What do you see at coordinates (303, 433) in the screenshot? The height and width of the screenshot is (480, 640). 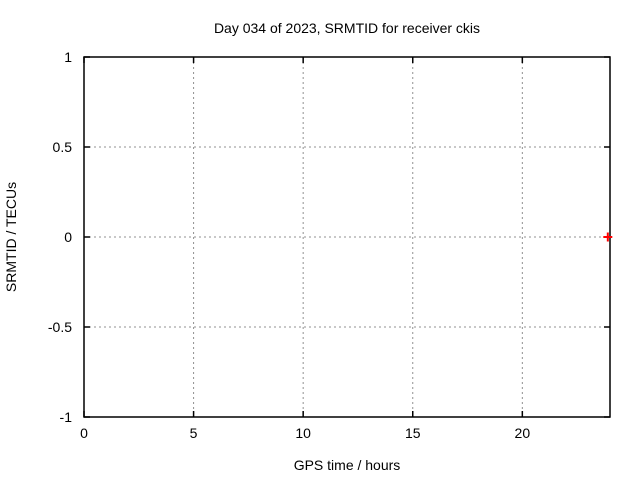 I see `x-tick-label: 10` at bounding box center [303, 433].